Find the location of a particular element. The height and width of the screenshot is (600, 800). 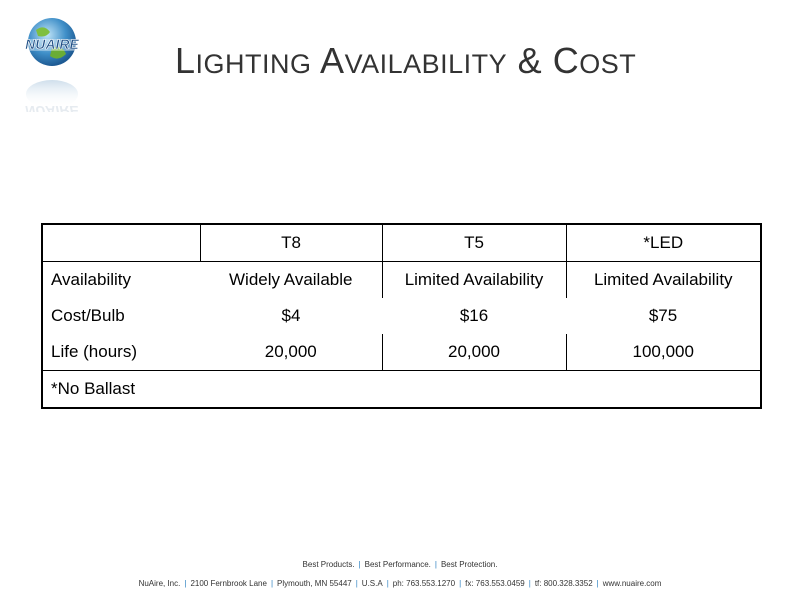

table-header-row: T8 T5 *LED is located at coordinates (401, 243).